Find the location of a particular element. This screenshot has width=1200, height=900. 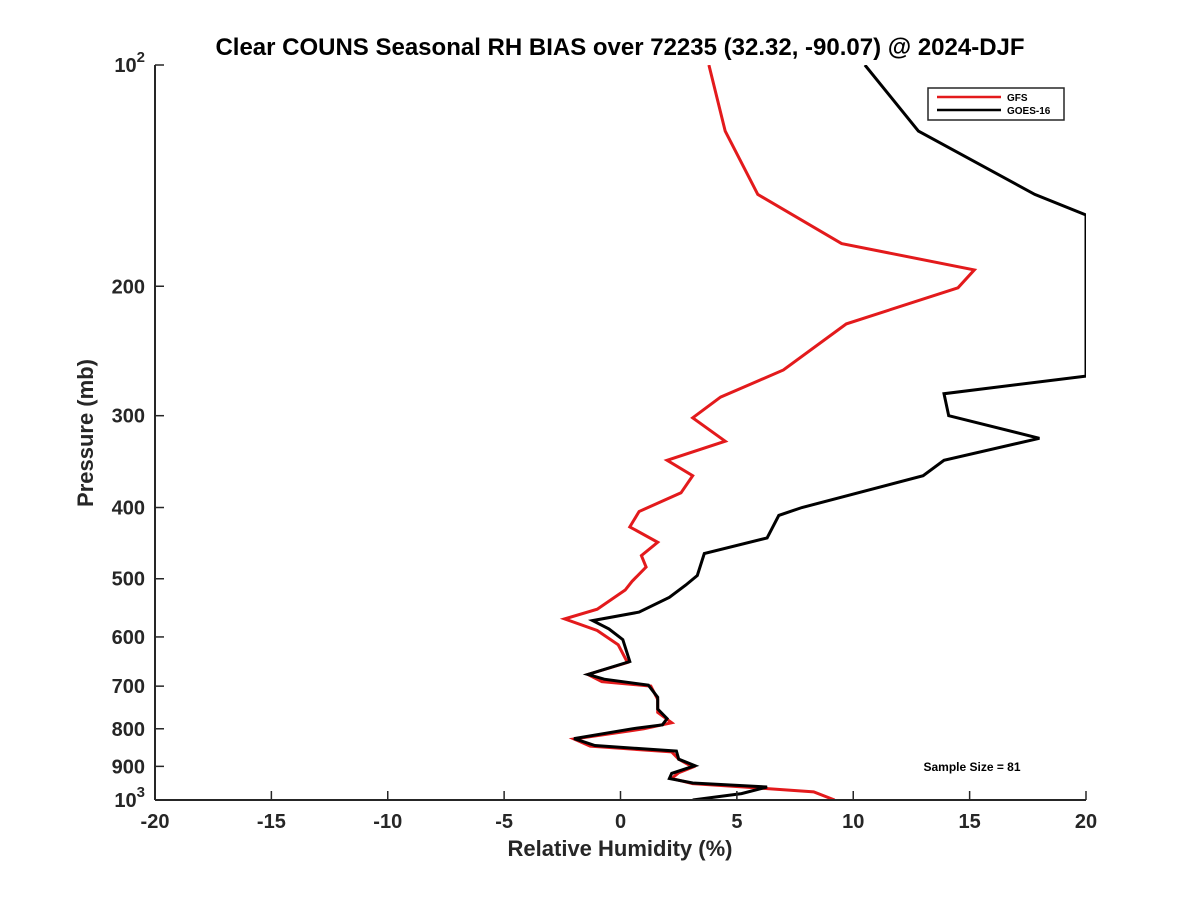

x-tick-label: -10 is located at coordinates (387, 822).